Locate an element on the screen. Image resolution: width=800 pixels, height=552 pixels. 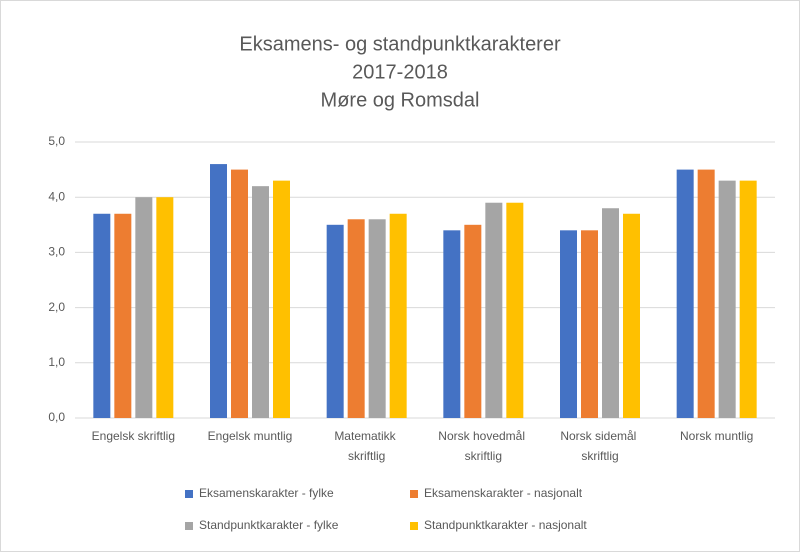
x-tick-label: Engelsk skriftlig is located at coordinates (133, 436).